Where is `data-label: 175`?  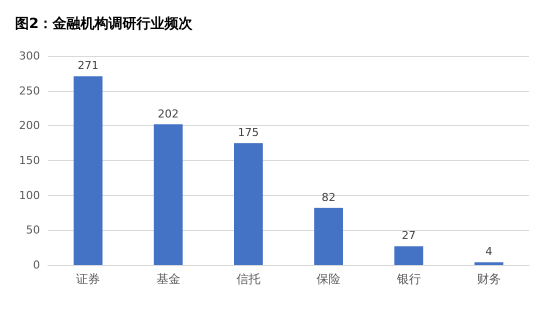
data-label: 175 is located at coordinates (248, 133).